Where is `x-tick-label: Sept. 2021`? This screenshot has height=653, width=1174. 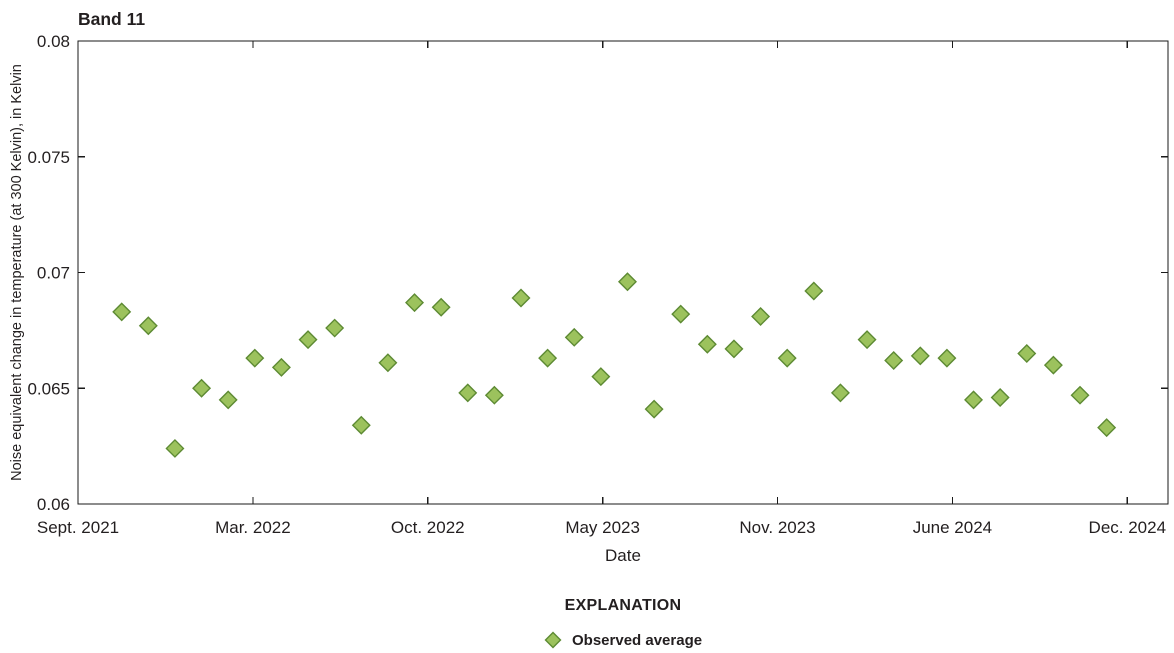
x-tick-label: Sept. 2021 is located at coordinates (78, 527).